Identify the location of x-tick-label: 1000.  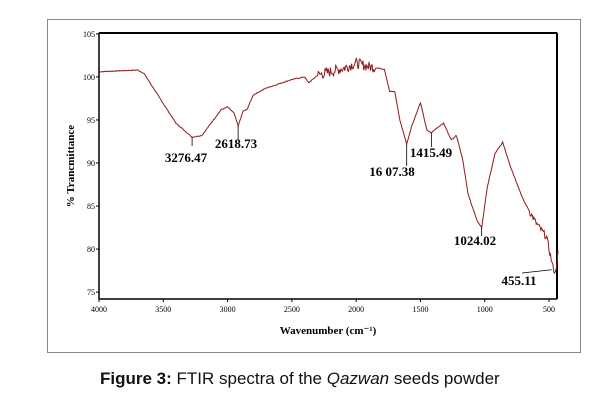
(485, 309).